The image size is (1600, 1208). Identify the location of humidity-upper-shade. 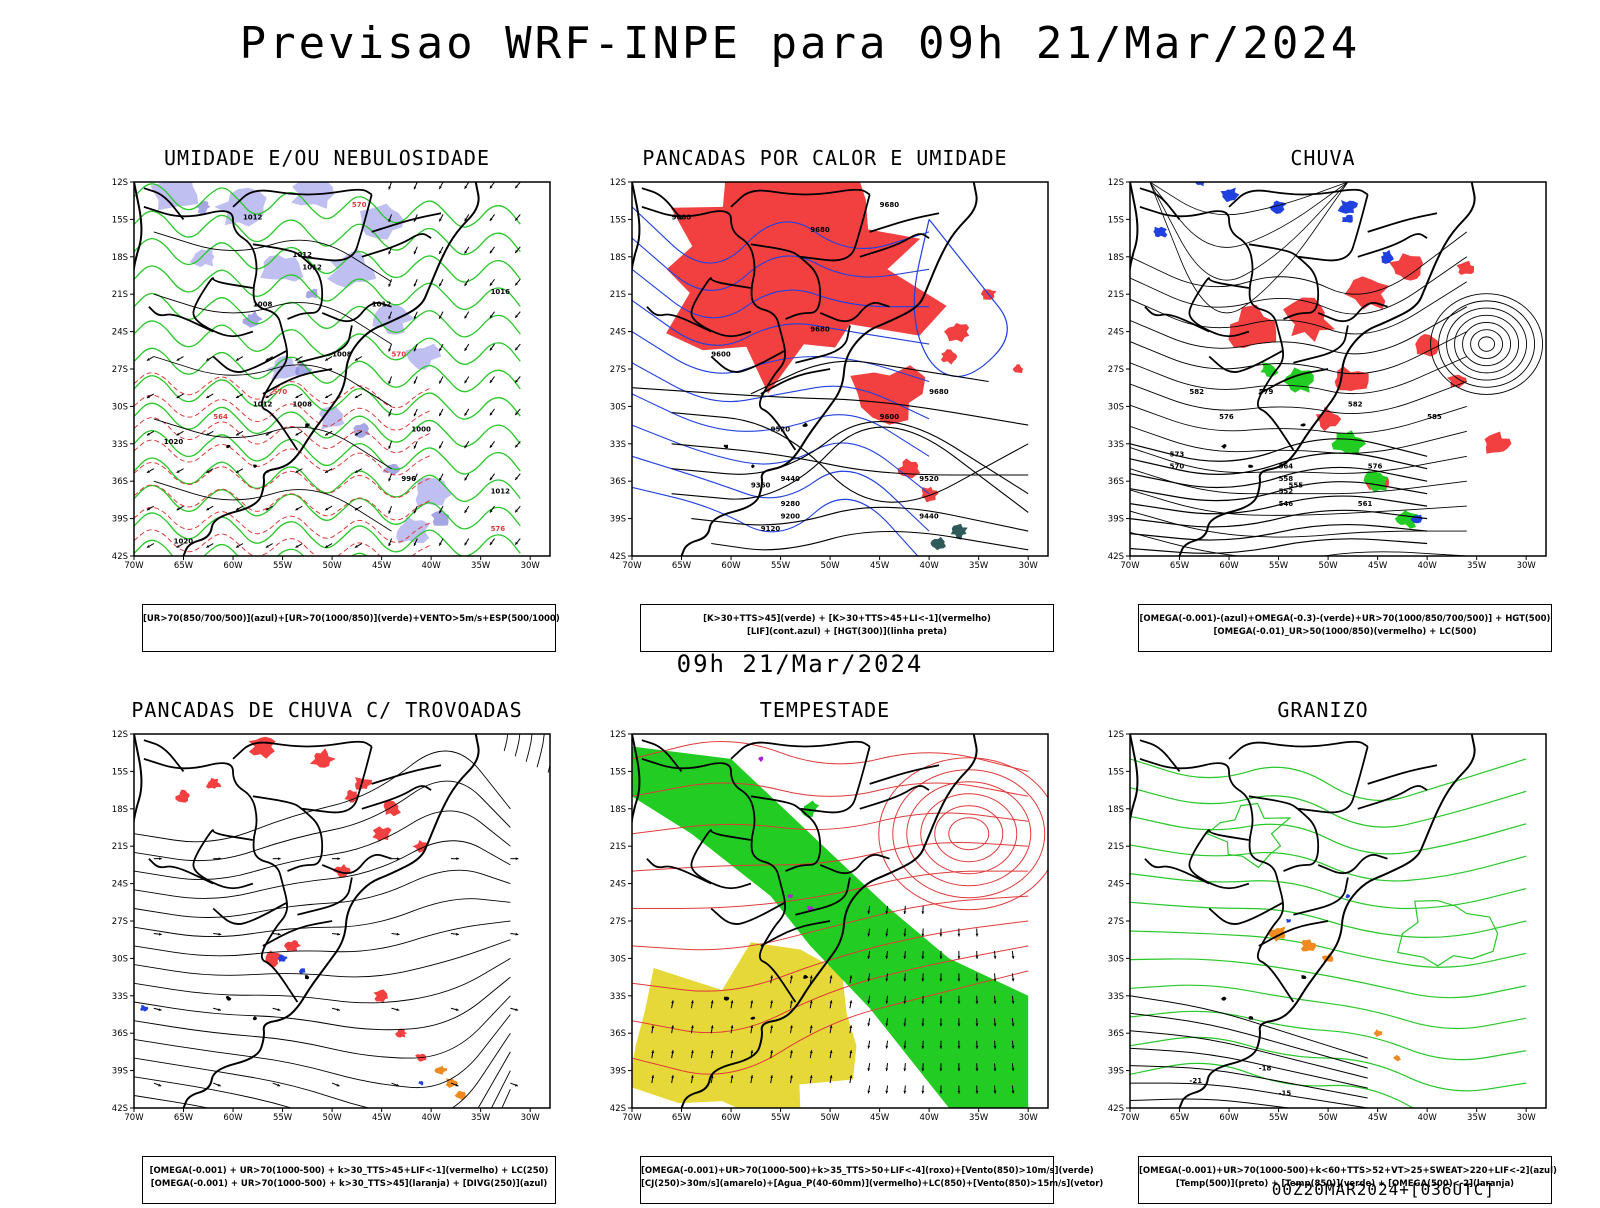
(423, 357).